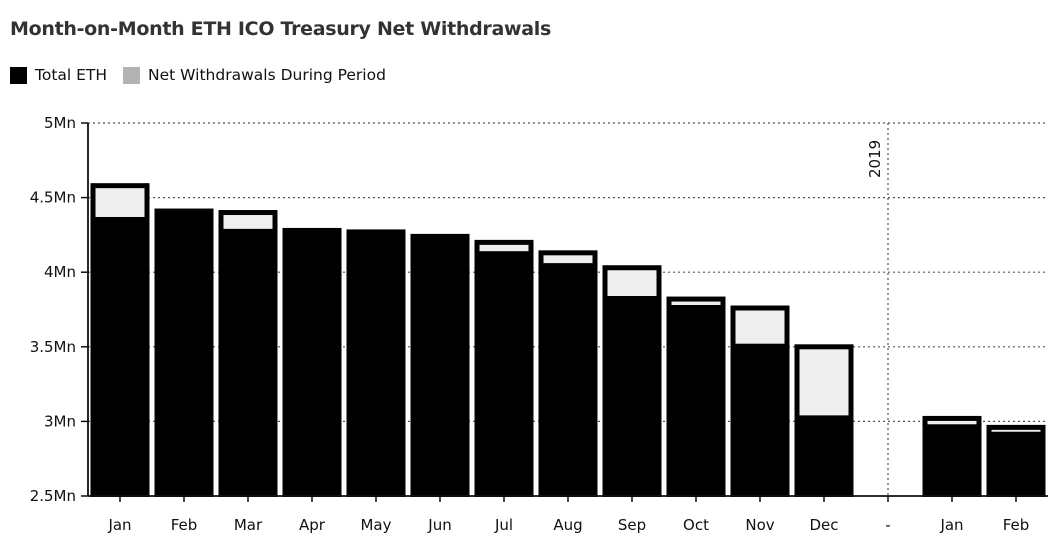 The width and height of the screenshot is (1057, 544). Describe the element at coordinates (267, 75) in the screenshot. I see `legend-label-withdrawals: Net Withdrawals During Period` at that location.